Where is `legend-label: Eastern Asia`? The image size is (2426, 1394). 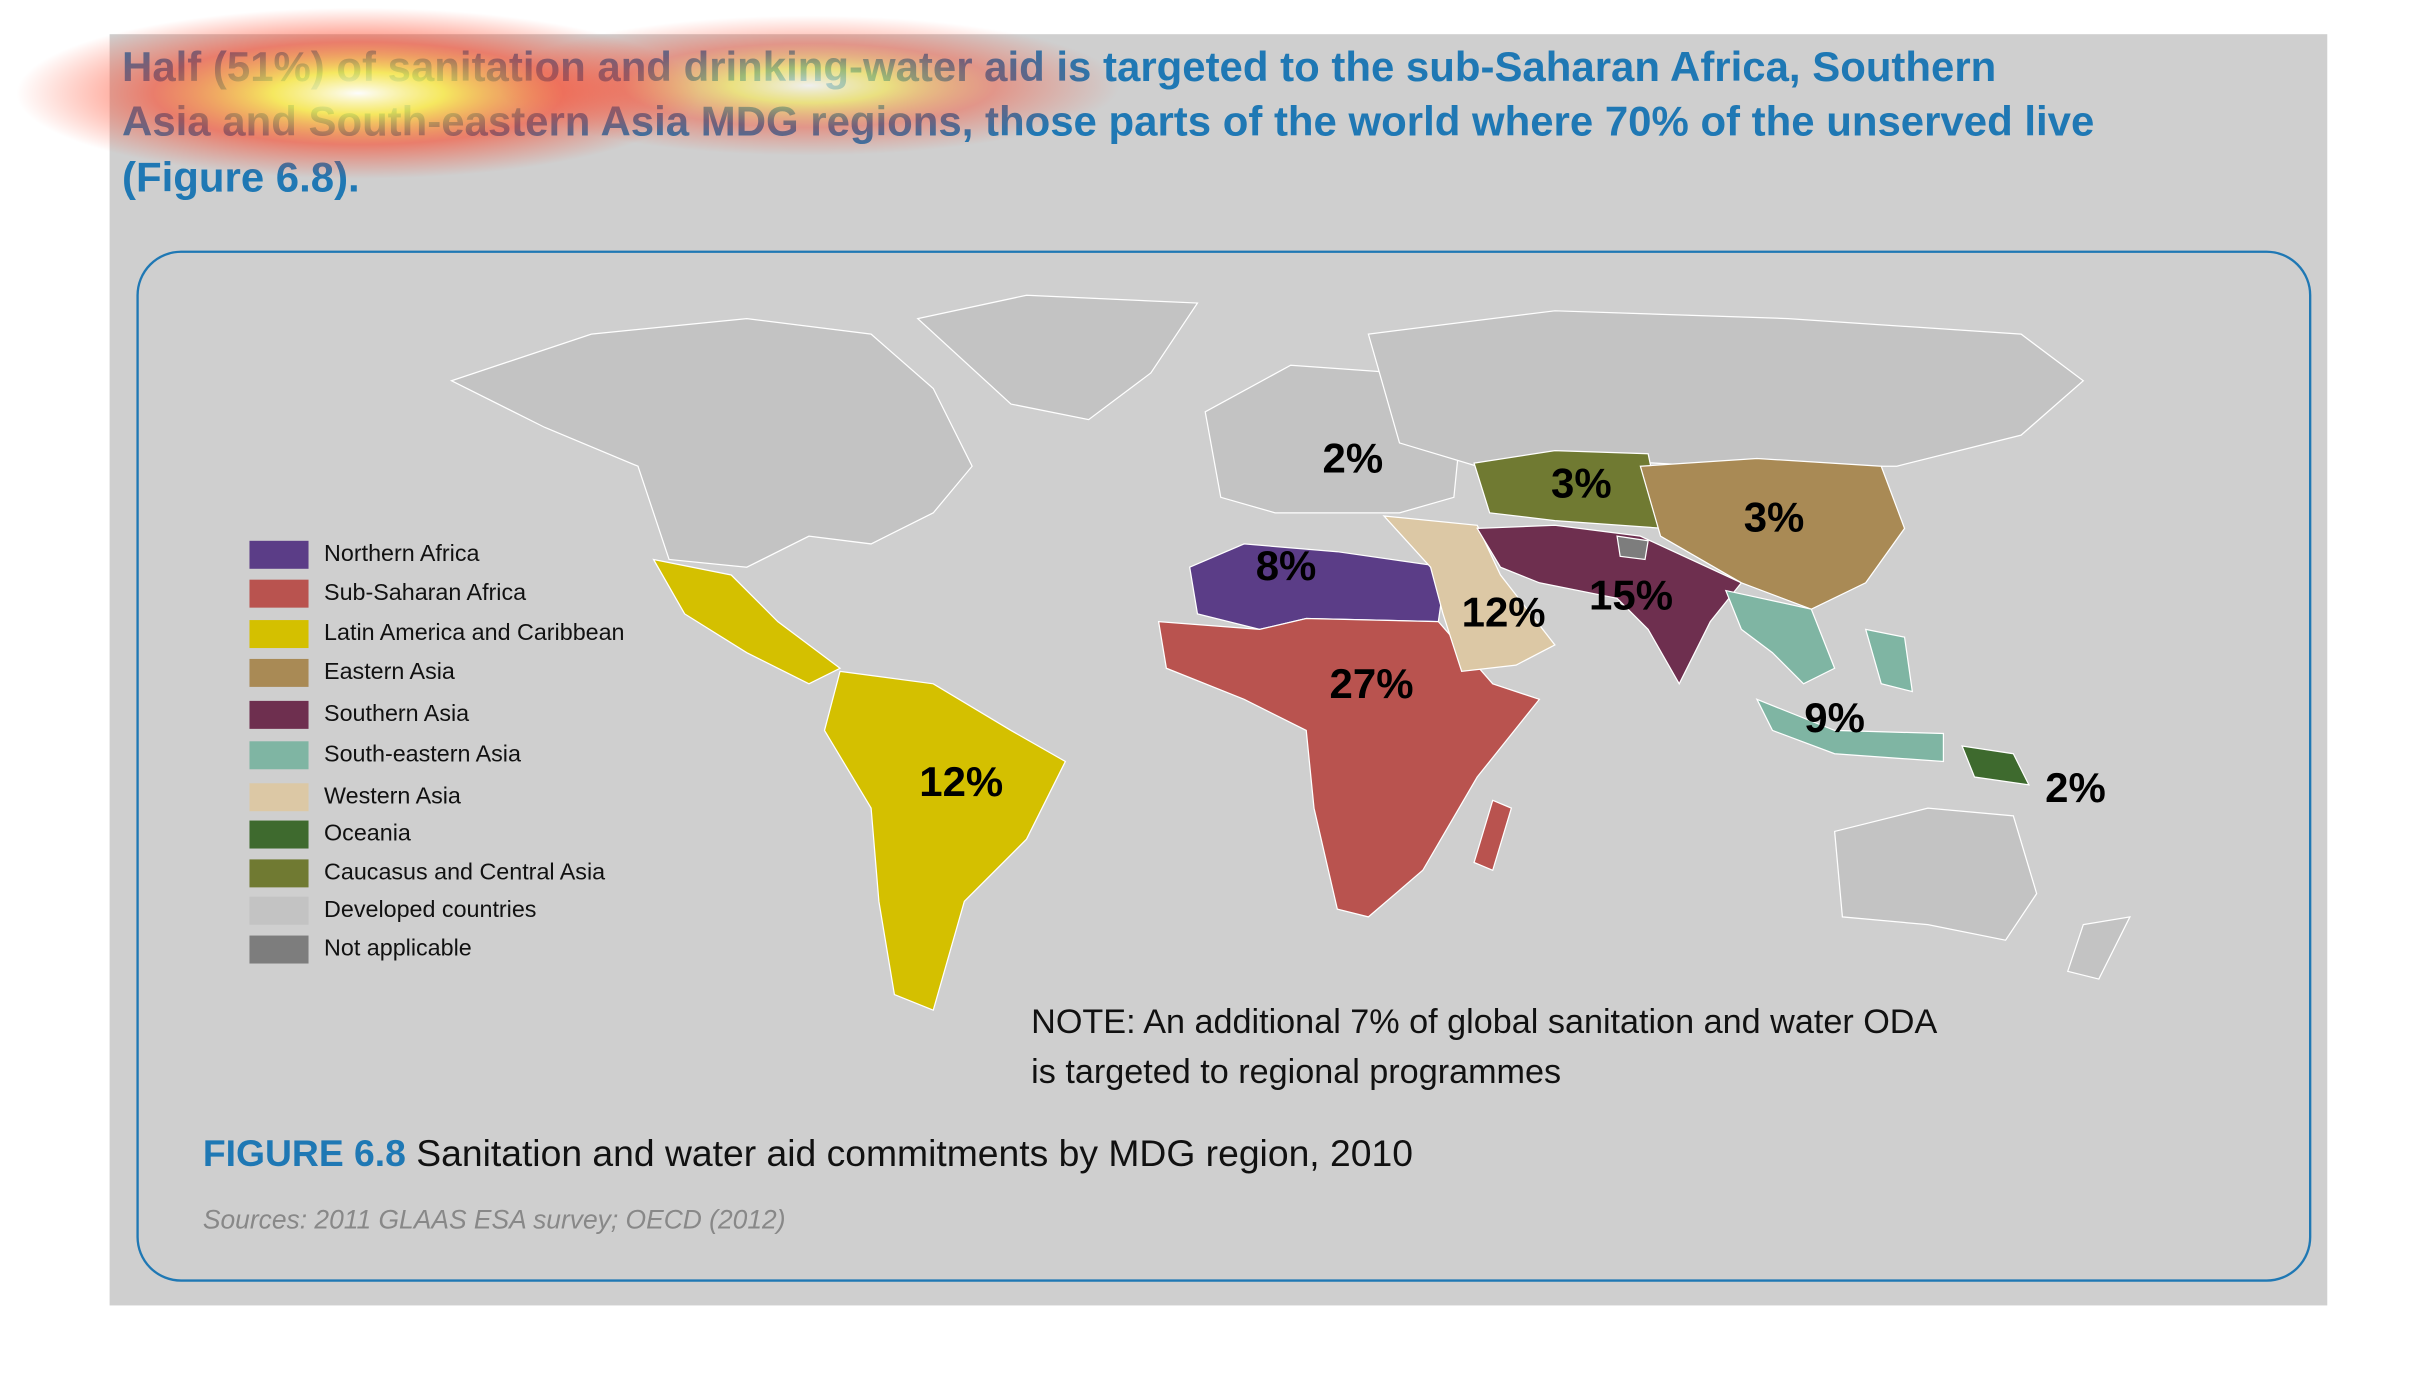
legend-label: Eastern Asia is located at coordinates (389, 671).